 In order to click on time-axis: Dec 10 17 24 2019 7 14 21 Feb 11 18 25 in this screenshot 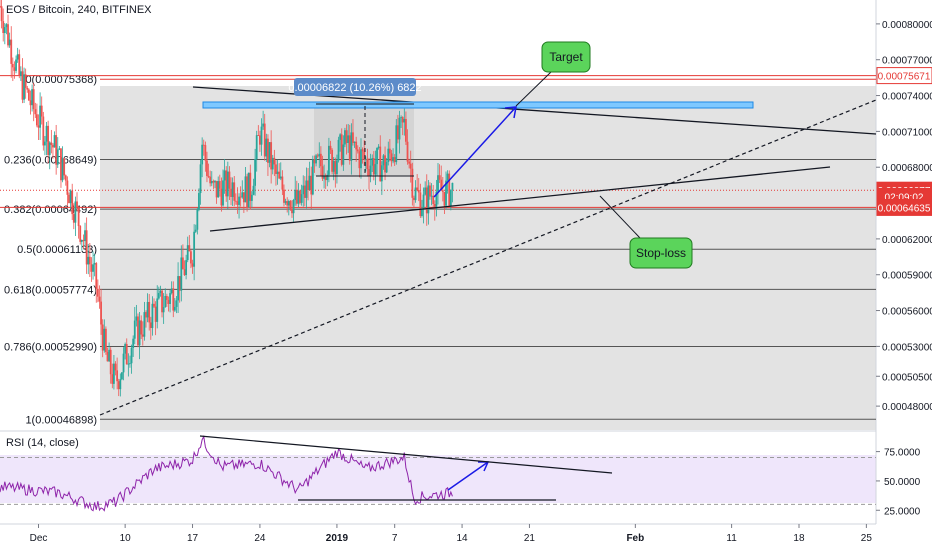, I will do `click(451, 534)`.